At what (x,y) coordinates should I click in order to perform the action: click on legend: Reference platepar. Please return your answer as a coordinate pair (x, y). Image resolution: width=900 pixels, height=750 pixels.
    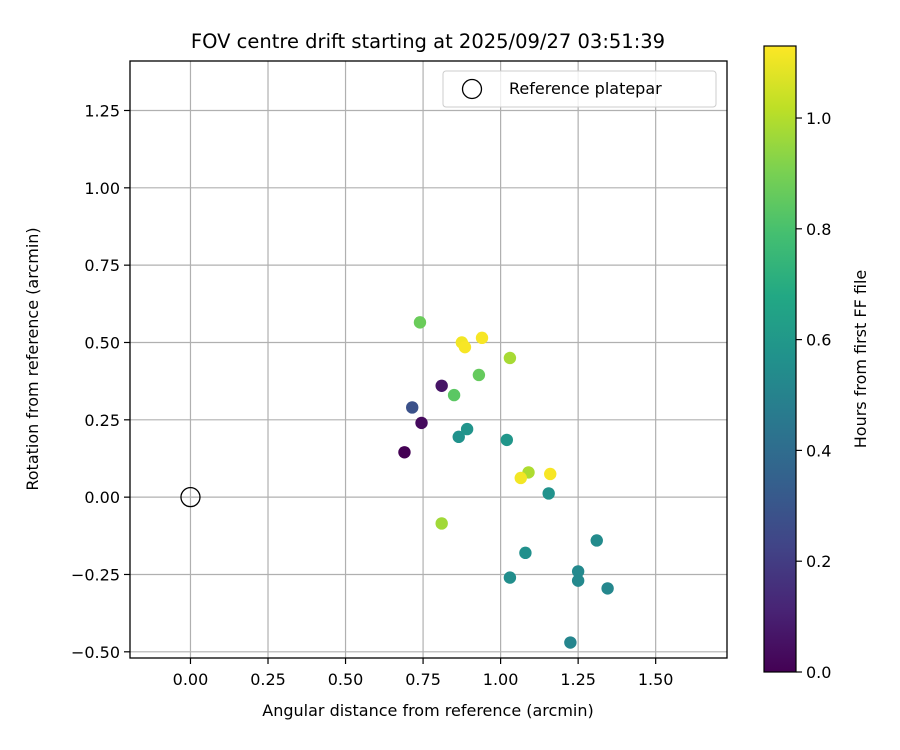
    Looking at the image, I should click on (579, 89).